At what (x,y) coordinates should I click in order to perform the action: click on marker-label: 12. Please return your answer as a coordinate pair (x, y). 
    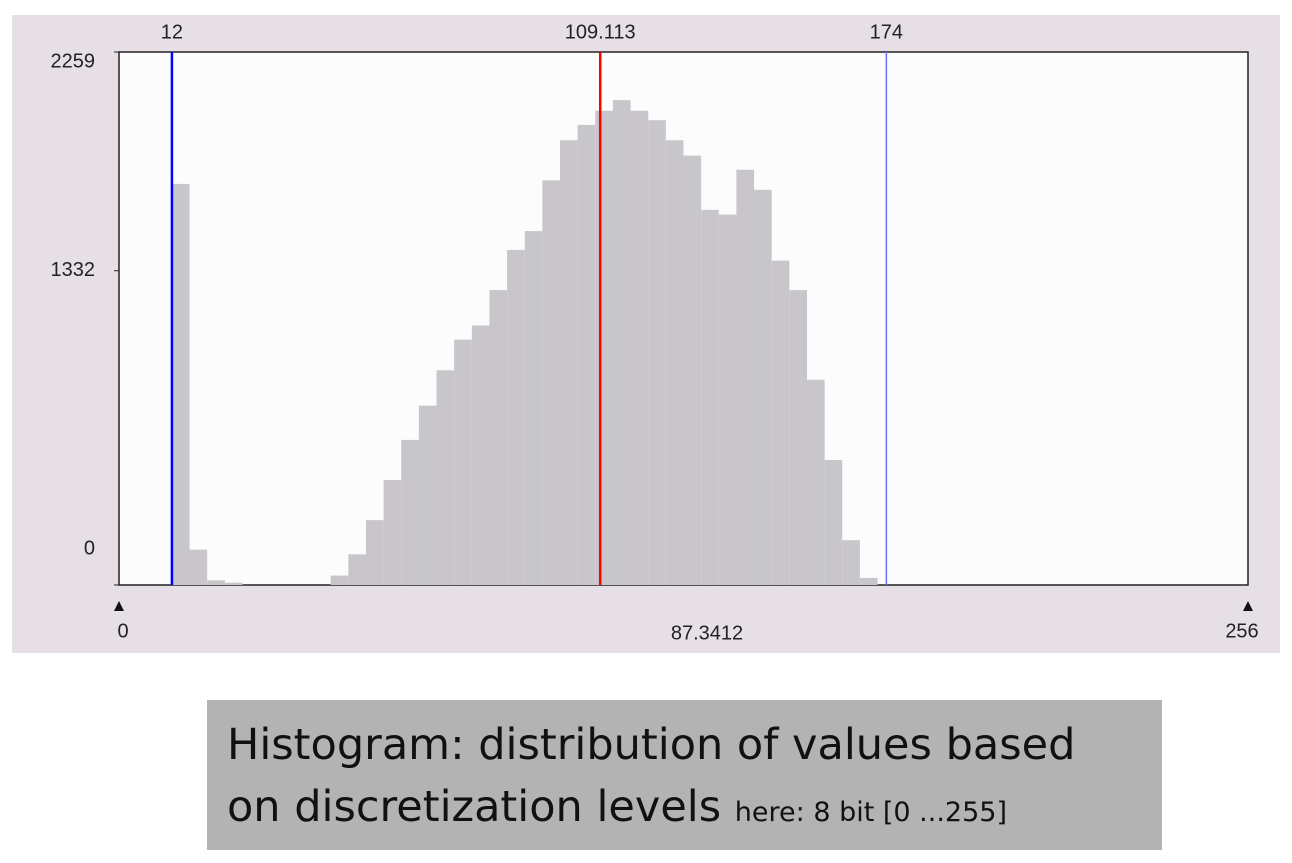
    Looking at the image, I should click on (172, 32).